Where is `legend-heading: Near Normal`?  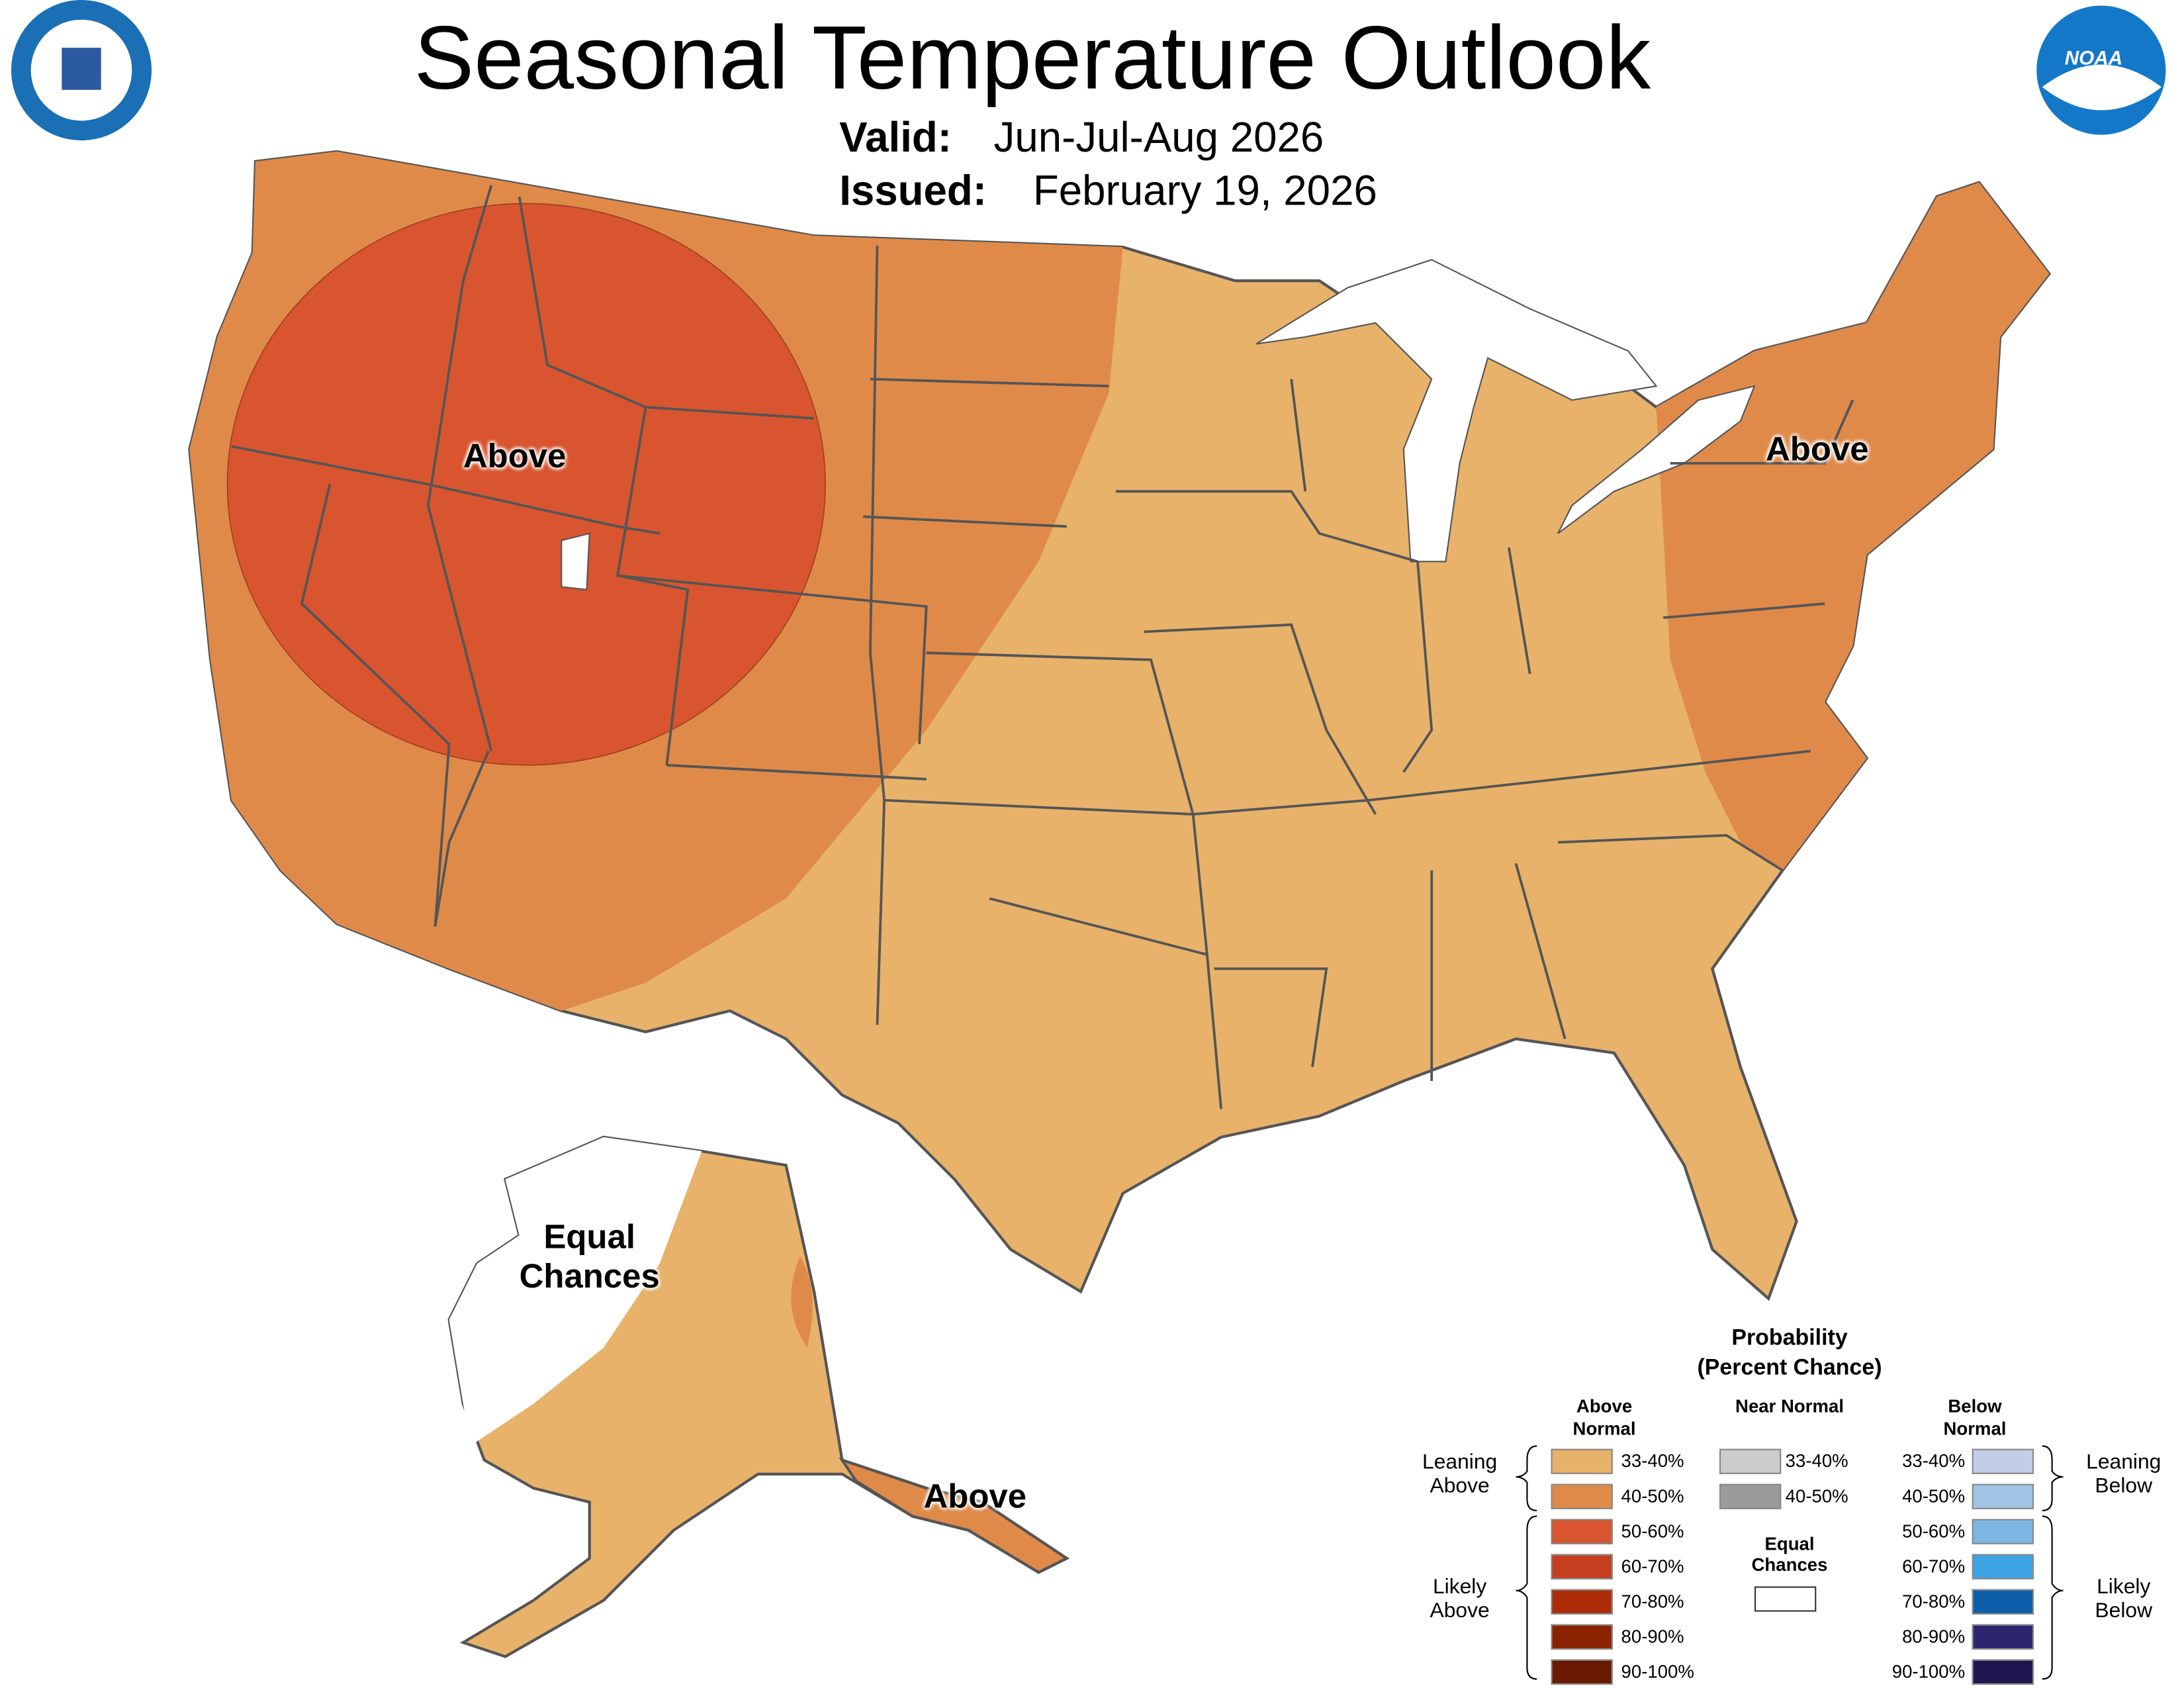
legend-heading: Near Normal is located at coordinates (1789, 1406).